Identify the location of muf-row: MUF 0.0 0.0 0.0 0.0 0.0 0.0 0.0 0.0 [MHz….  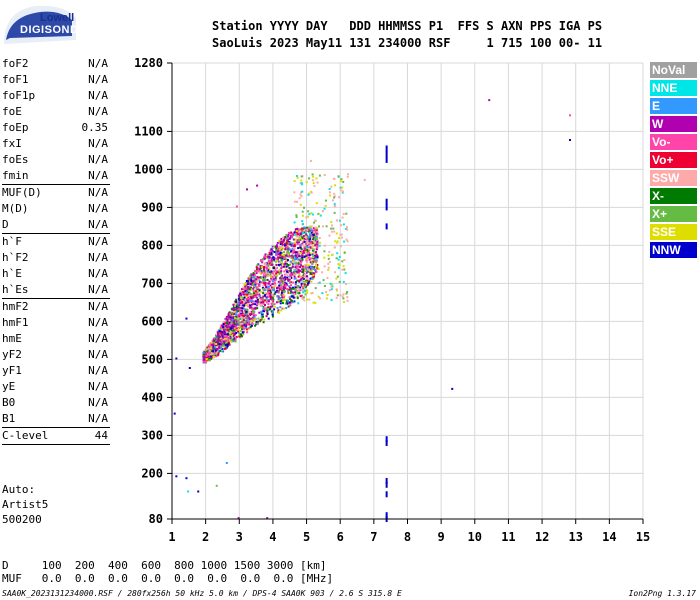
(168, 578).